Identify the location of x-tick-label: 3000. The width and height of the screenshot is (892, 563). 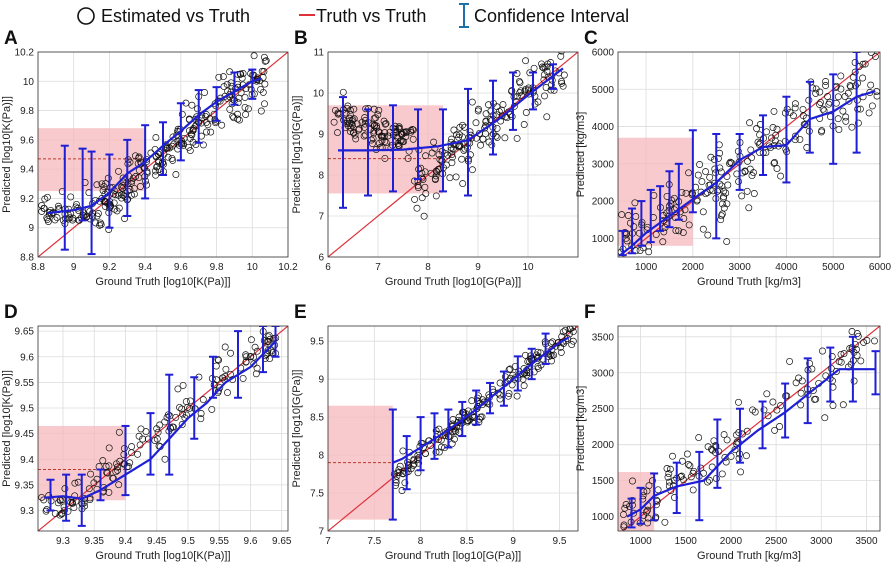
(740, 267).